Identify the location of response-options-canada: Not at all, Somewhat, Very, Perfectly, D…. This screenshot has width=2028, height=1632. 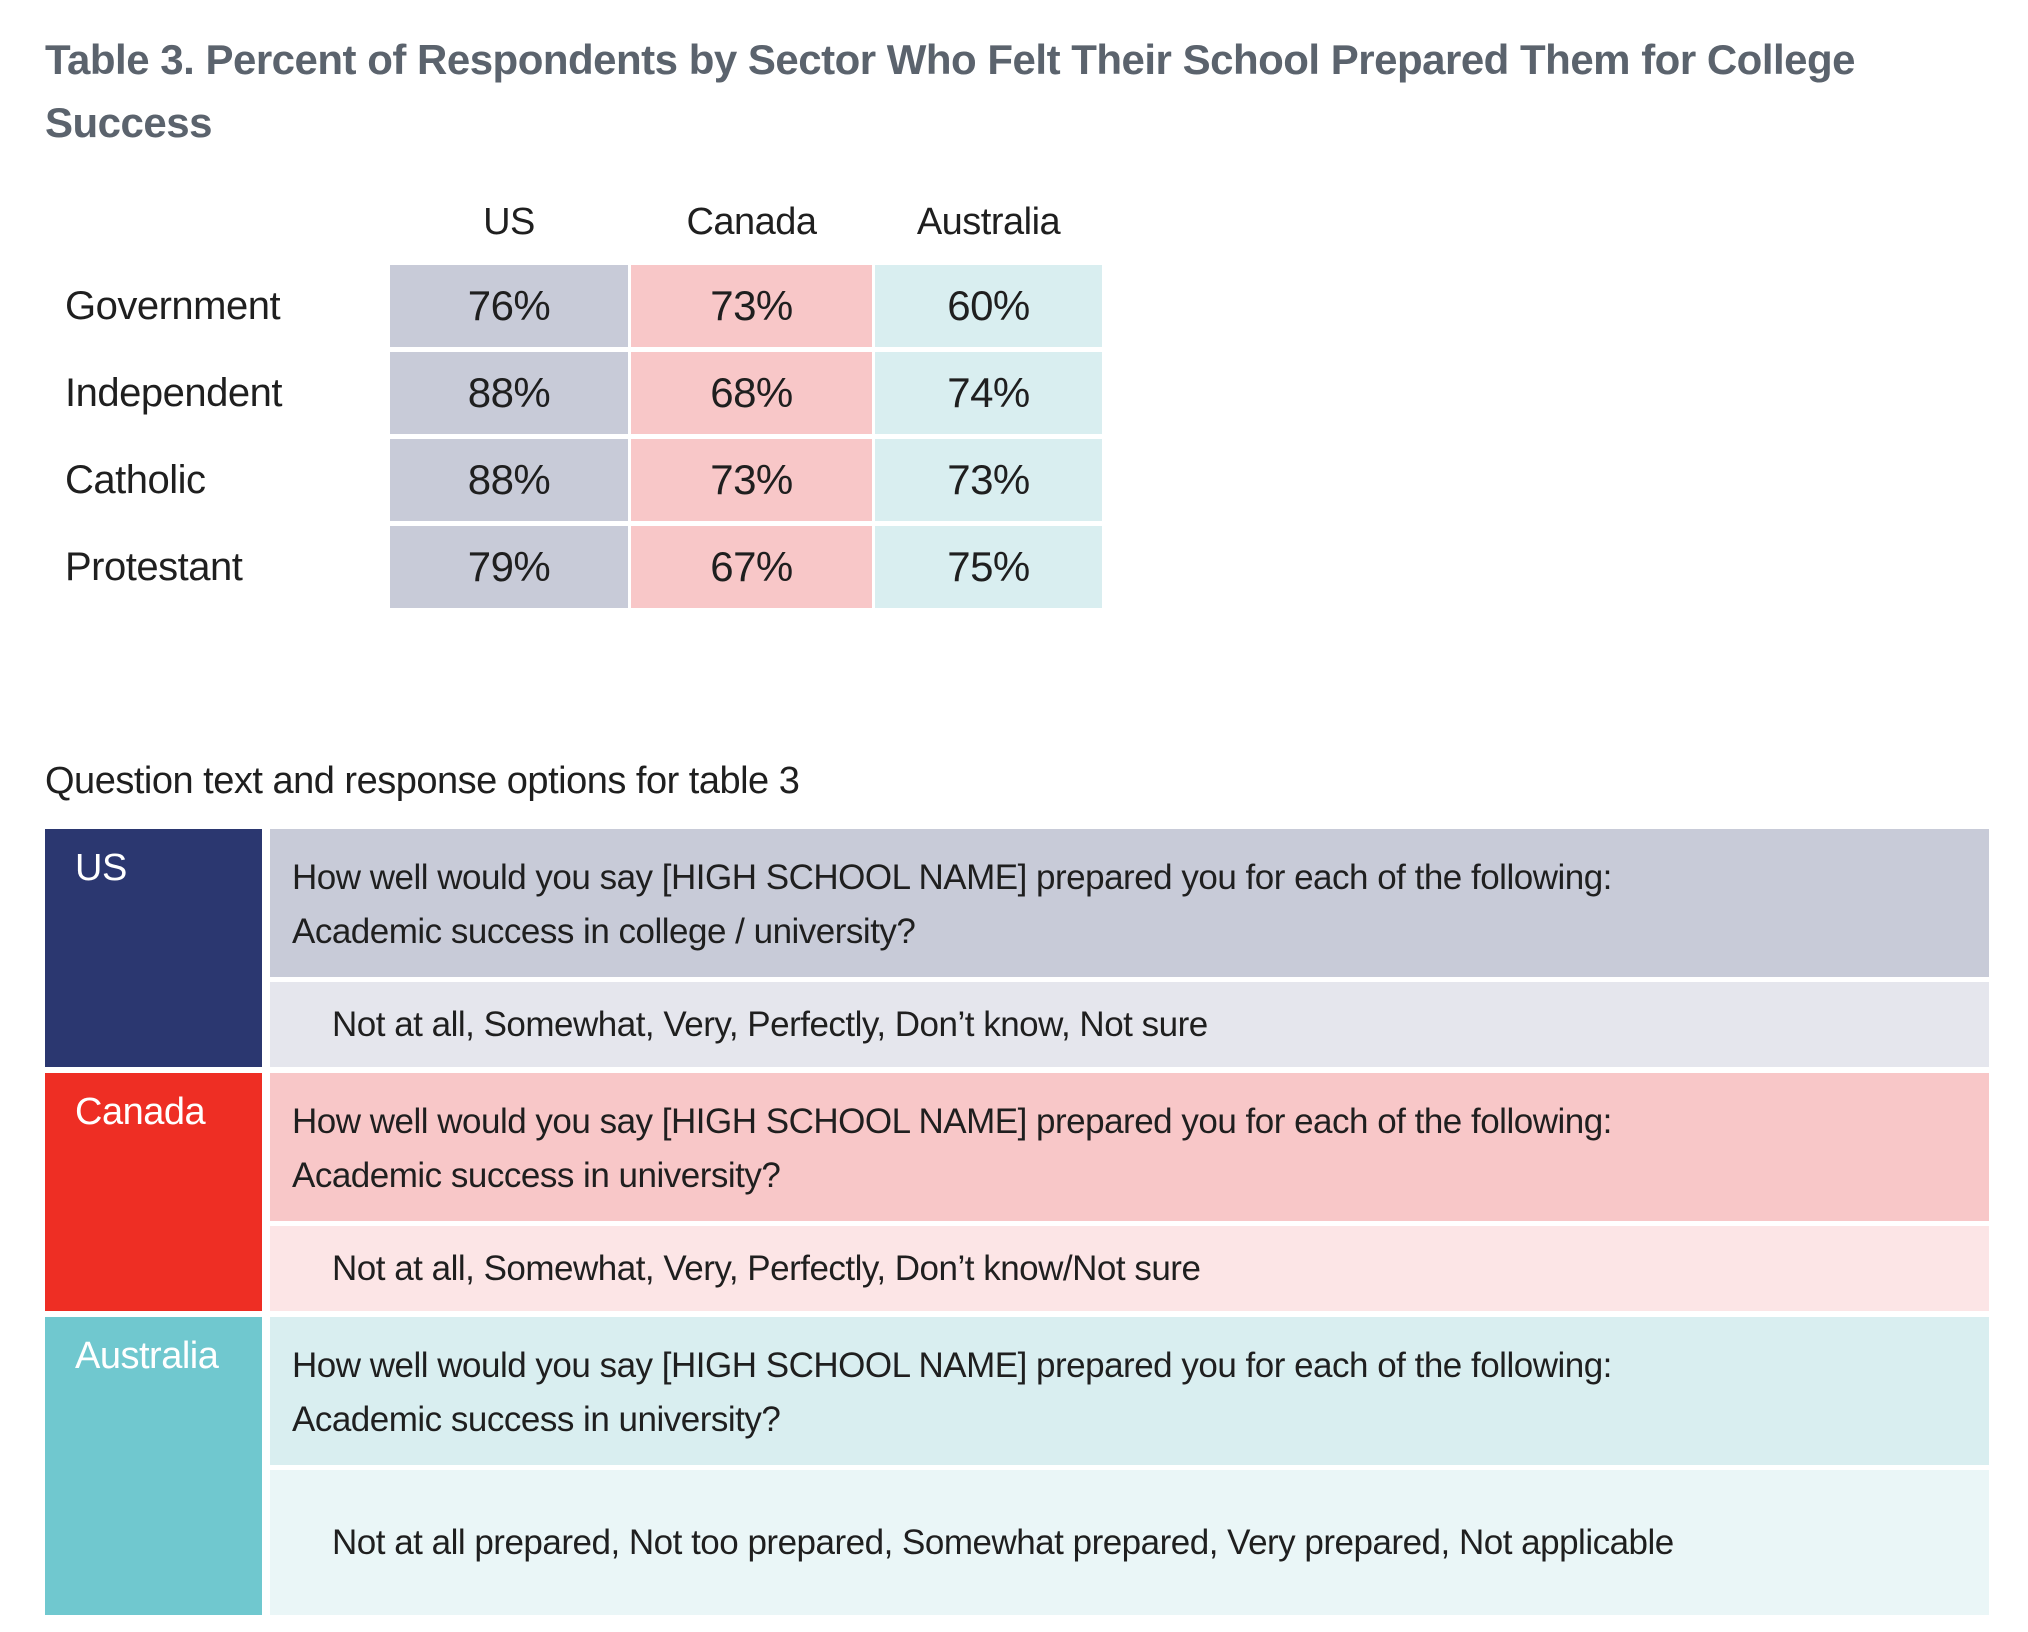
(1129, 1268).